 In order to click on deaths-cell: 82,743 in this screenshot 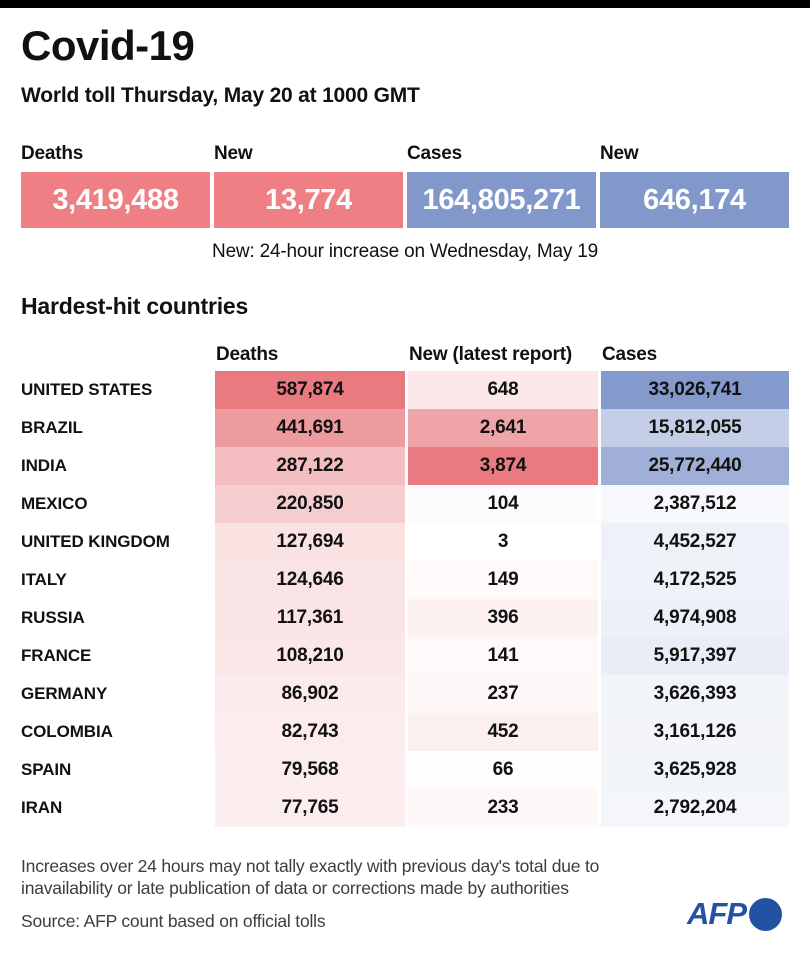, I will do `click(308, 732)`.